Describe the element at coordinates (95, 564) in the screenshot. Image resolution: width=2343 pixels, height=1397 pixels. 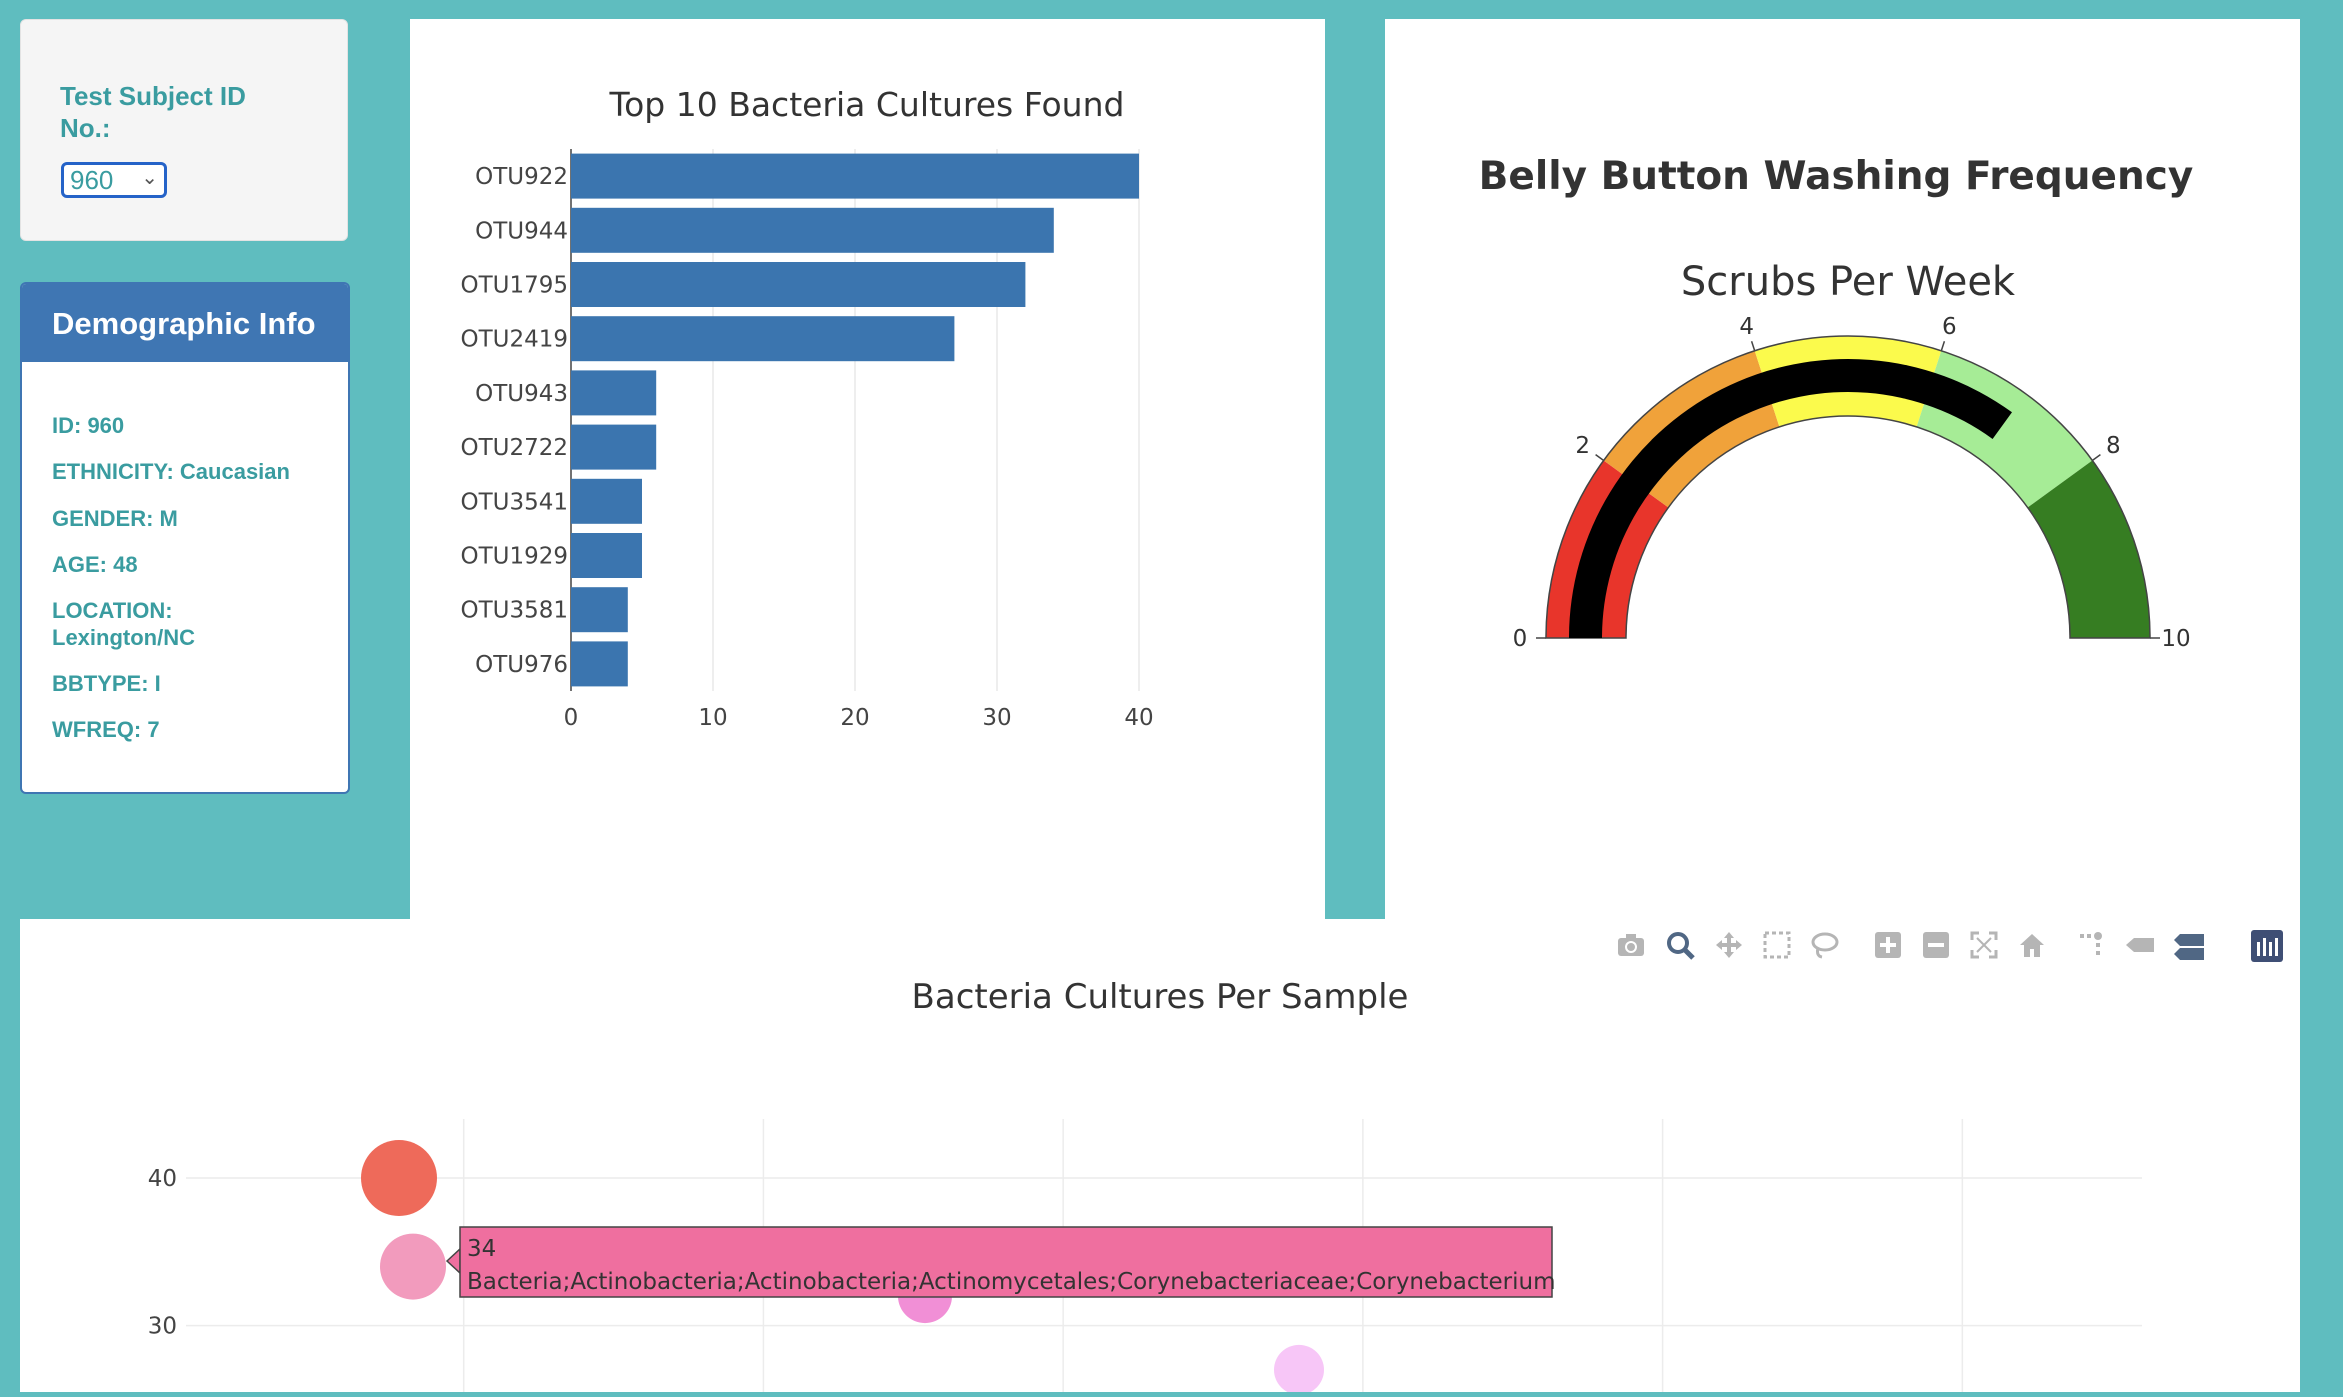
I see `demo-age: AGE: 48` at that location.